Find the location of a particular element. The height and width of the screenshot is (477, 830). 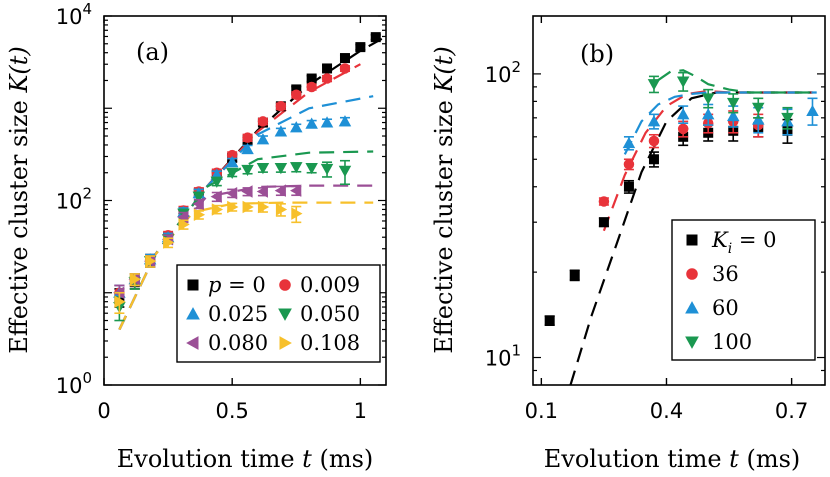

panel-a-legend-box is located at coordinates (278, 313).